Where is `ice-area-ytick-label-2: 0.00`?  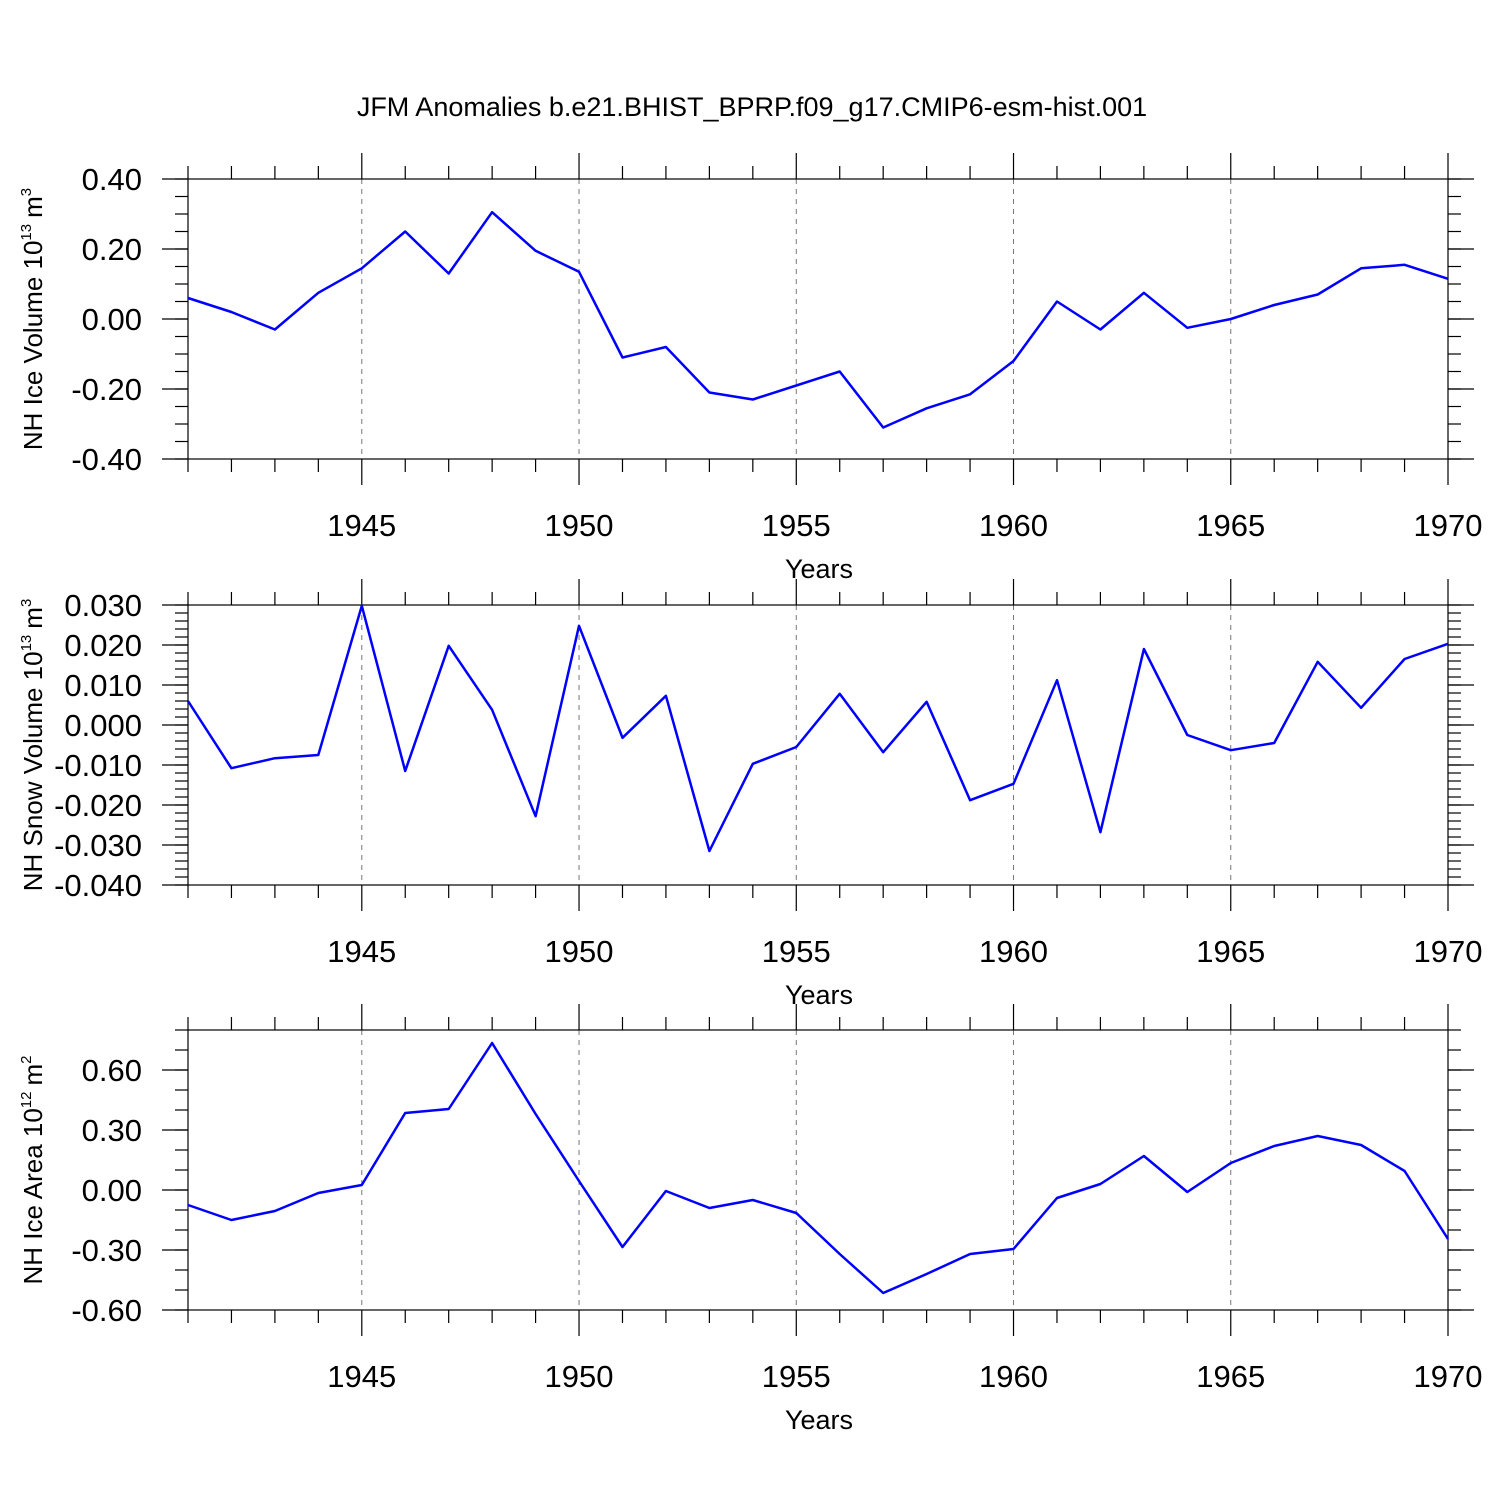 ice-area-ytick-label-2: 0.00 is located at coordinates (112, 1190).